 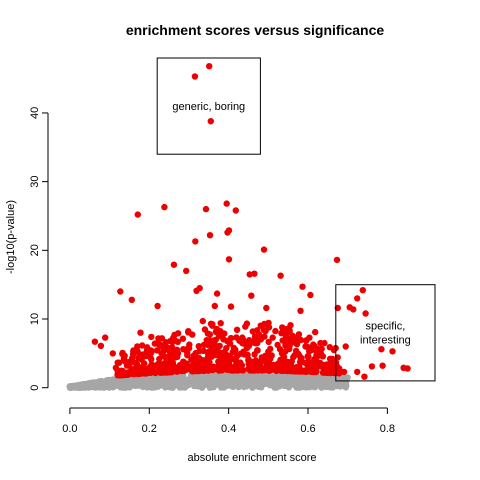 What do you see at coordinates (35, 388) in the screenshot?
I see `y-tick-label: 0` at bounding box center [35, 388].